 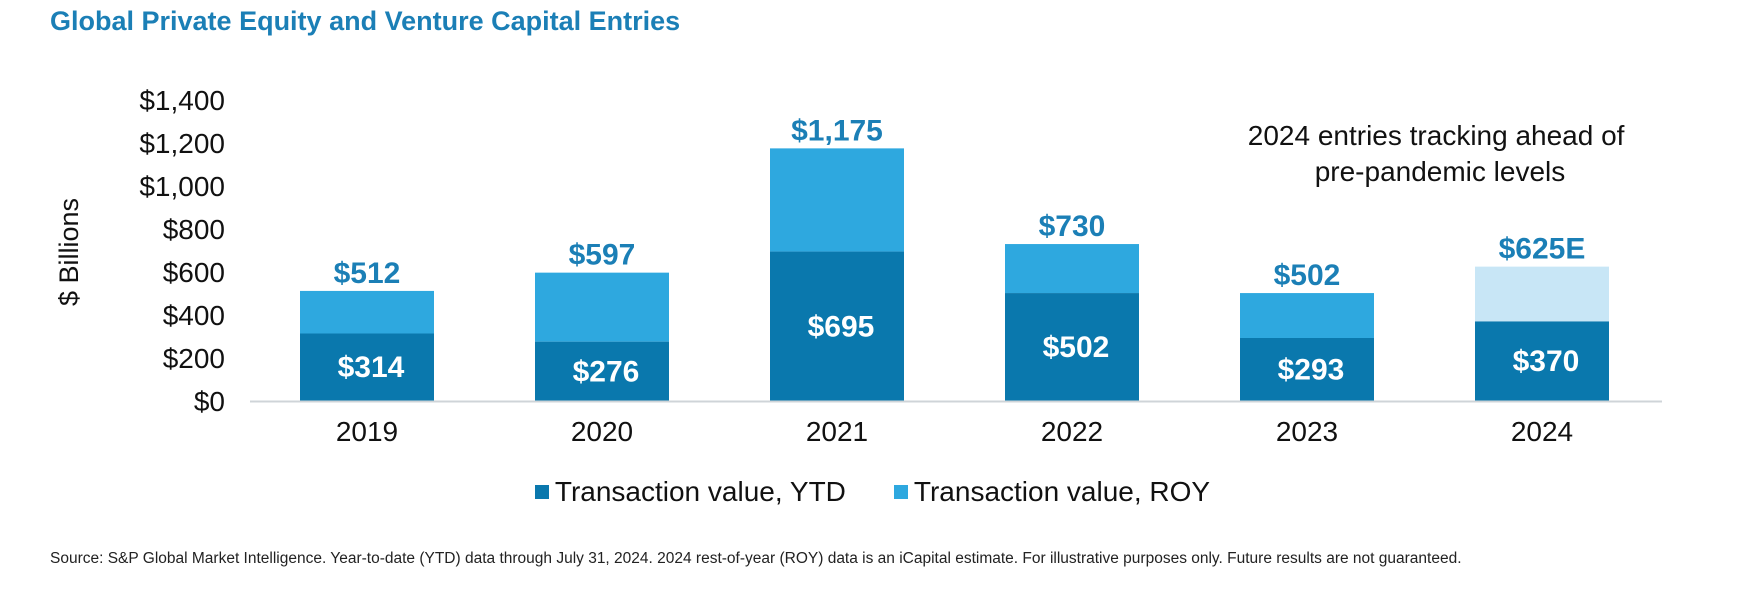 What do you see at coordinates (1546, 361) in the screenshot?
I see `data-label-ytd-2024: $370` at bounding box center [1546, 361].